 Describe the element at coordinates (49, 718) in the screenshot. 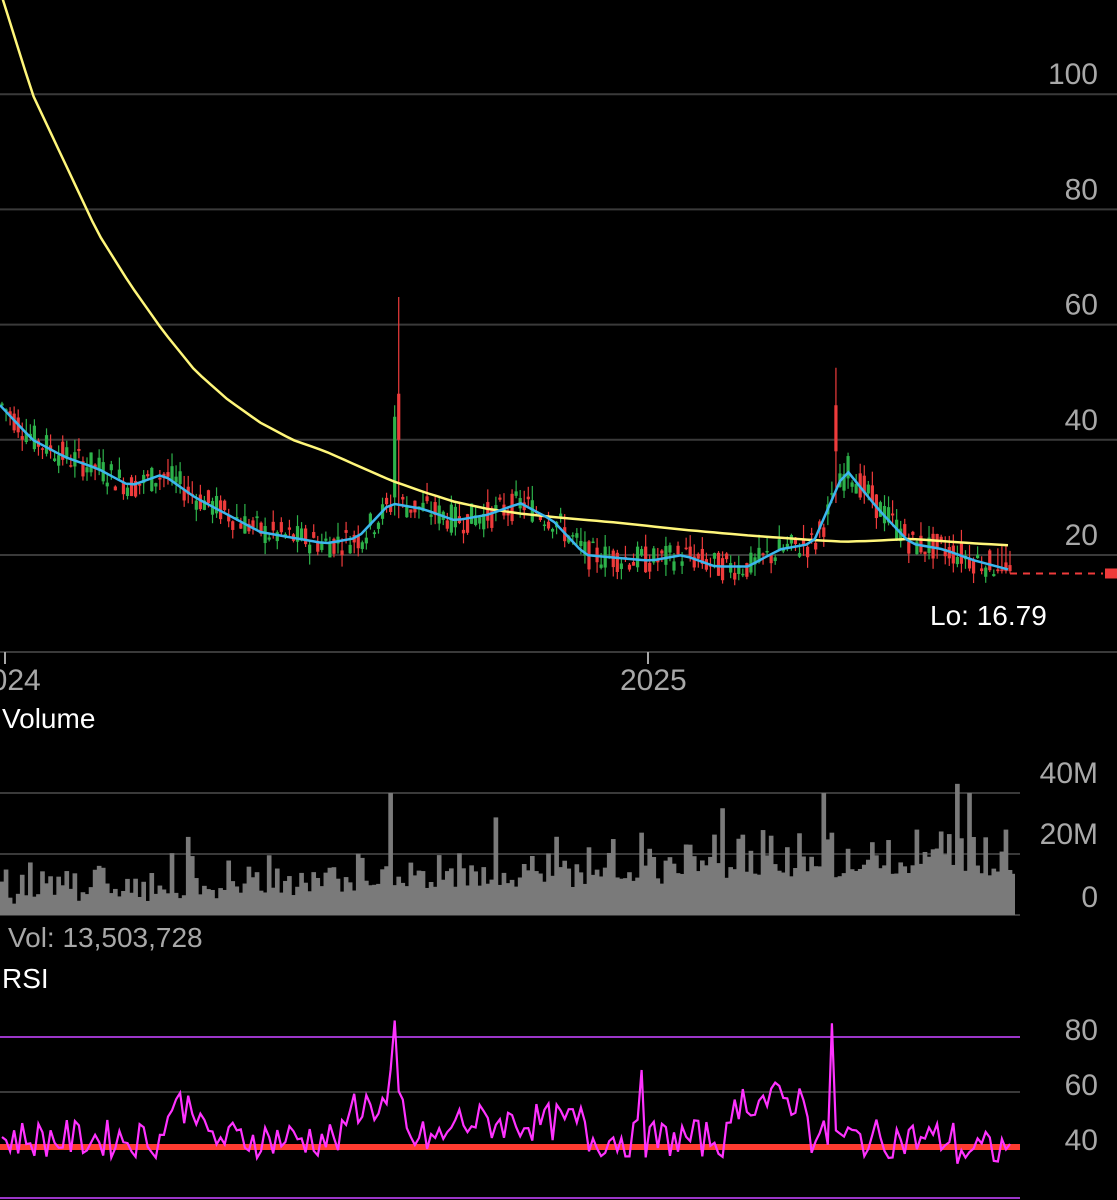

I see `volume-title: Volume` at that location.